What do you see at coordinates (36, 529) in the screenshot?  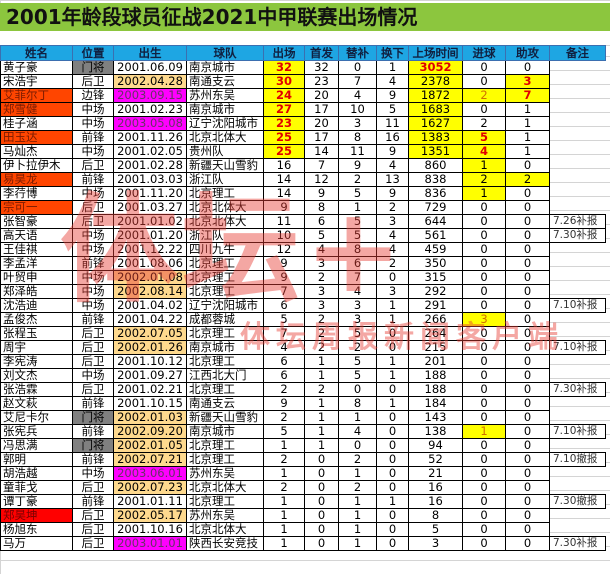 I see `player-name-cell: 杨旭东` at bounding box center [36, 529].